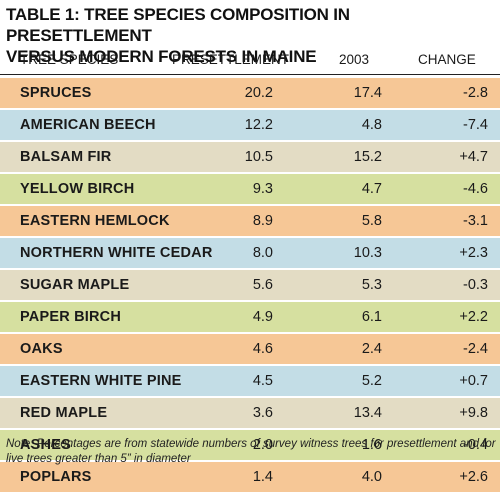 This screenshot has height=494, width=500. What do you see at coordinates (473, 381) in the screenshot?
I see `cell-change: +0.7` at bounding box center [473, 381].